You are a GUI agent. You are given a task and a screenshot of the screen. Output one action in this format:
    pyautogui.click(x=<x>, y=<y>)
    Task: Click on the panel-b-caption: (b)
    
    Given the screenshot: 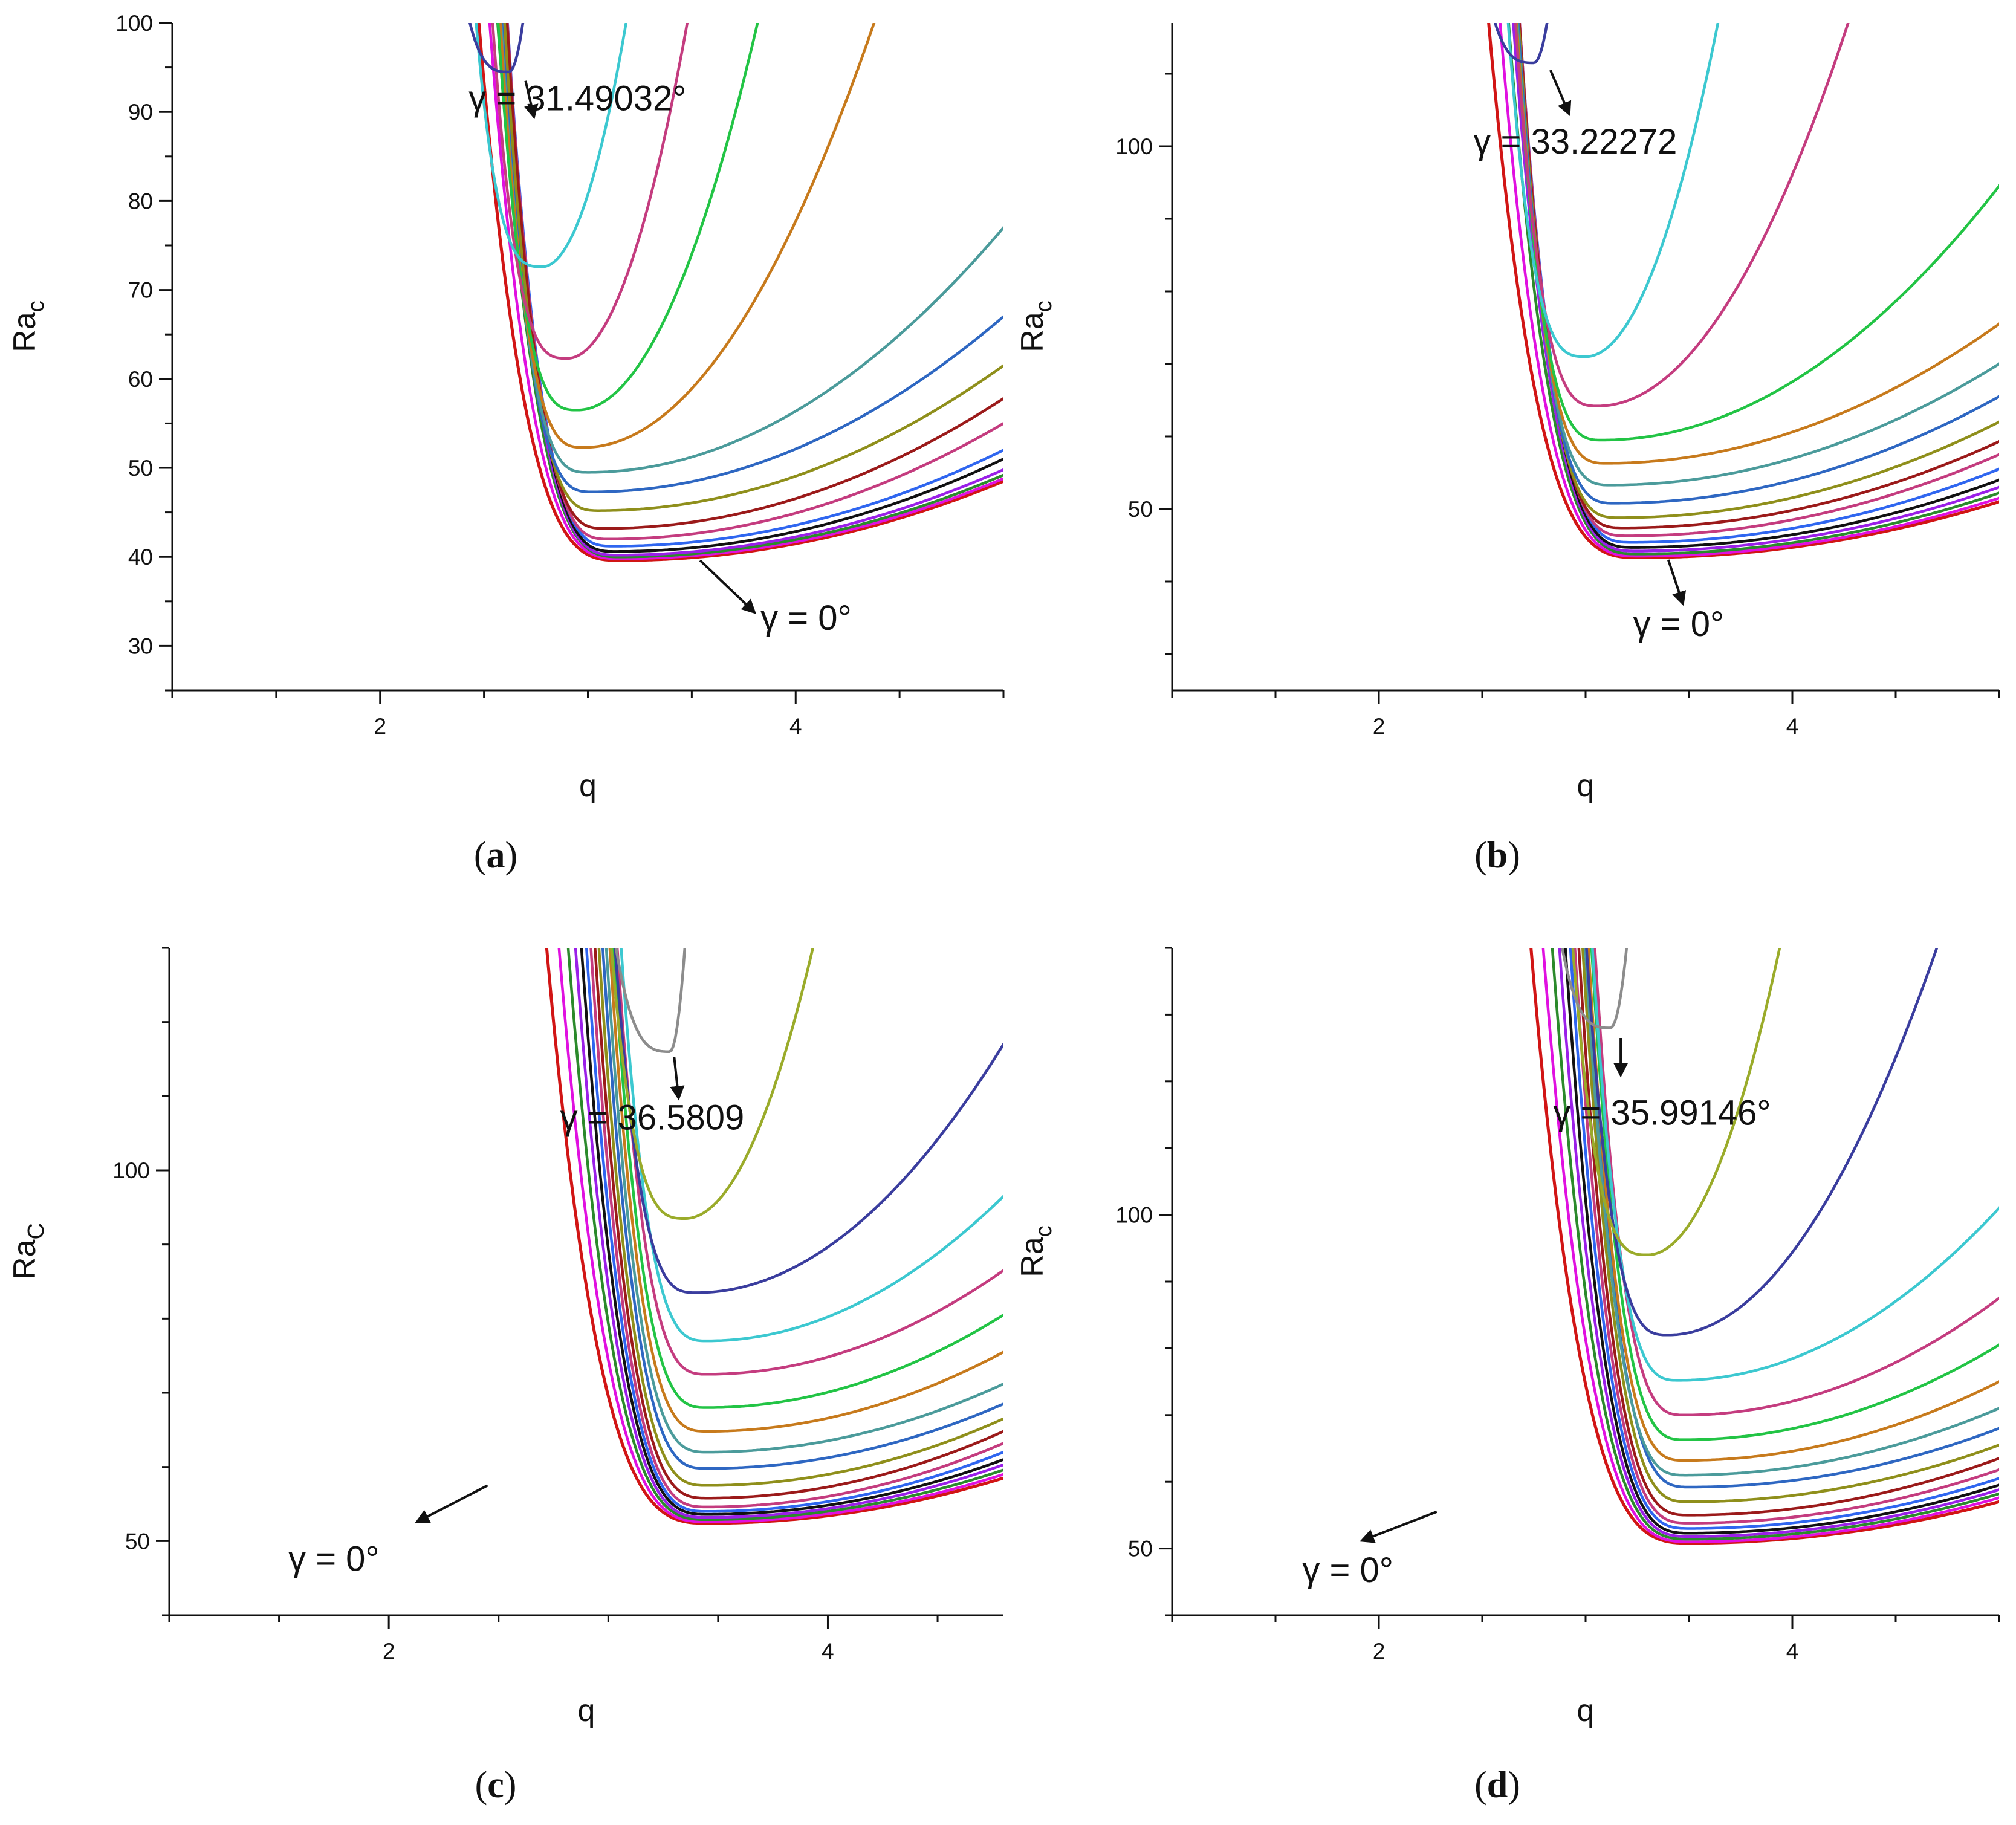 What is the action you would take?
    pyautogui.click(x=1497, y=856)
    